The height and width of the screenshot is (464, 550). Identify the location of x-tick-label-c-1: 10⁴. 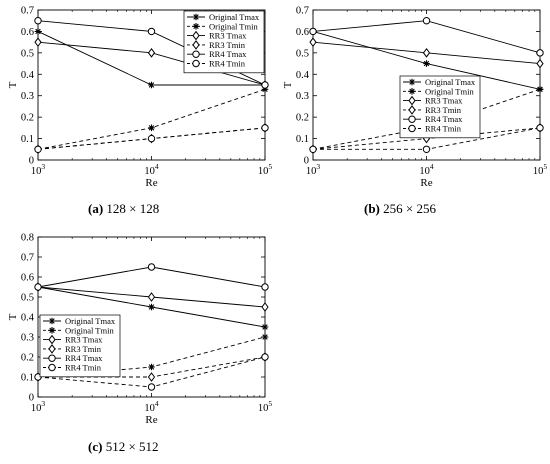
(151, 406).